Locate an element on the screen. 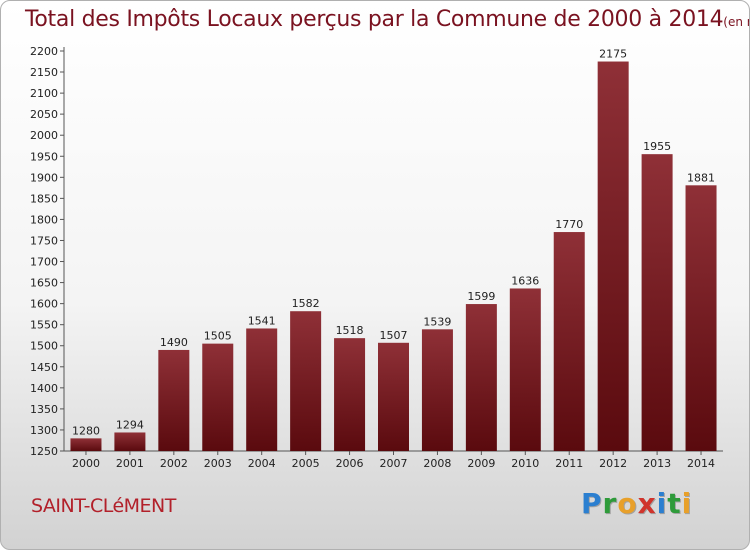  x-tick-label: 2012 is located at coordinates (613, 463).